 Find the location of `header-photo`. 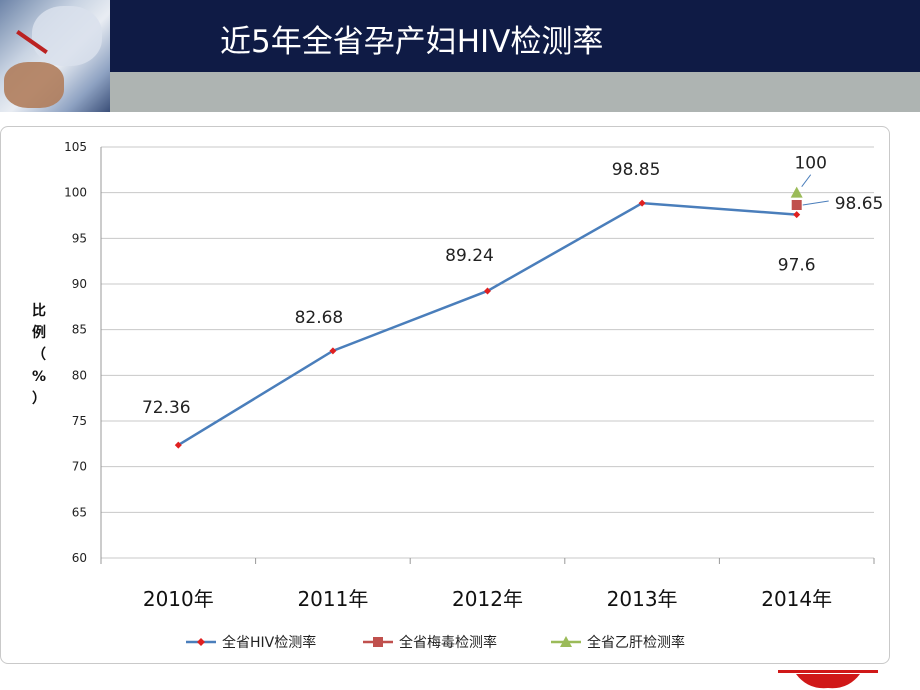

header-photo is located at coordinates (55, 56).